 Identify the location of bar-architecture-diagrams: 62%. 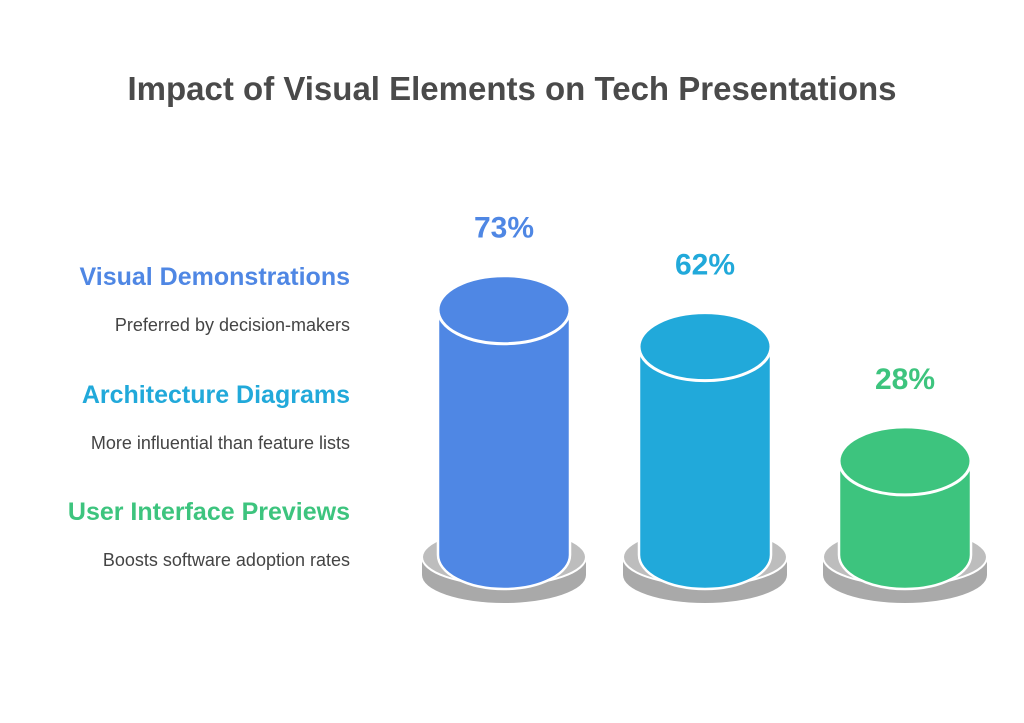
(705, 426).